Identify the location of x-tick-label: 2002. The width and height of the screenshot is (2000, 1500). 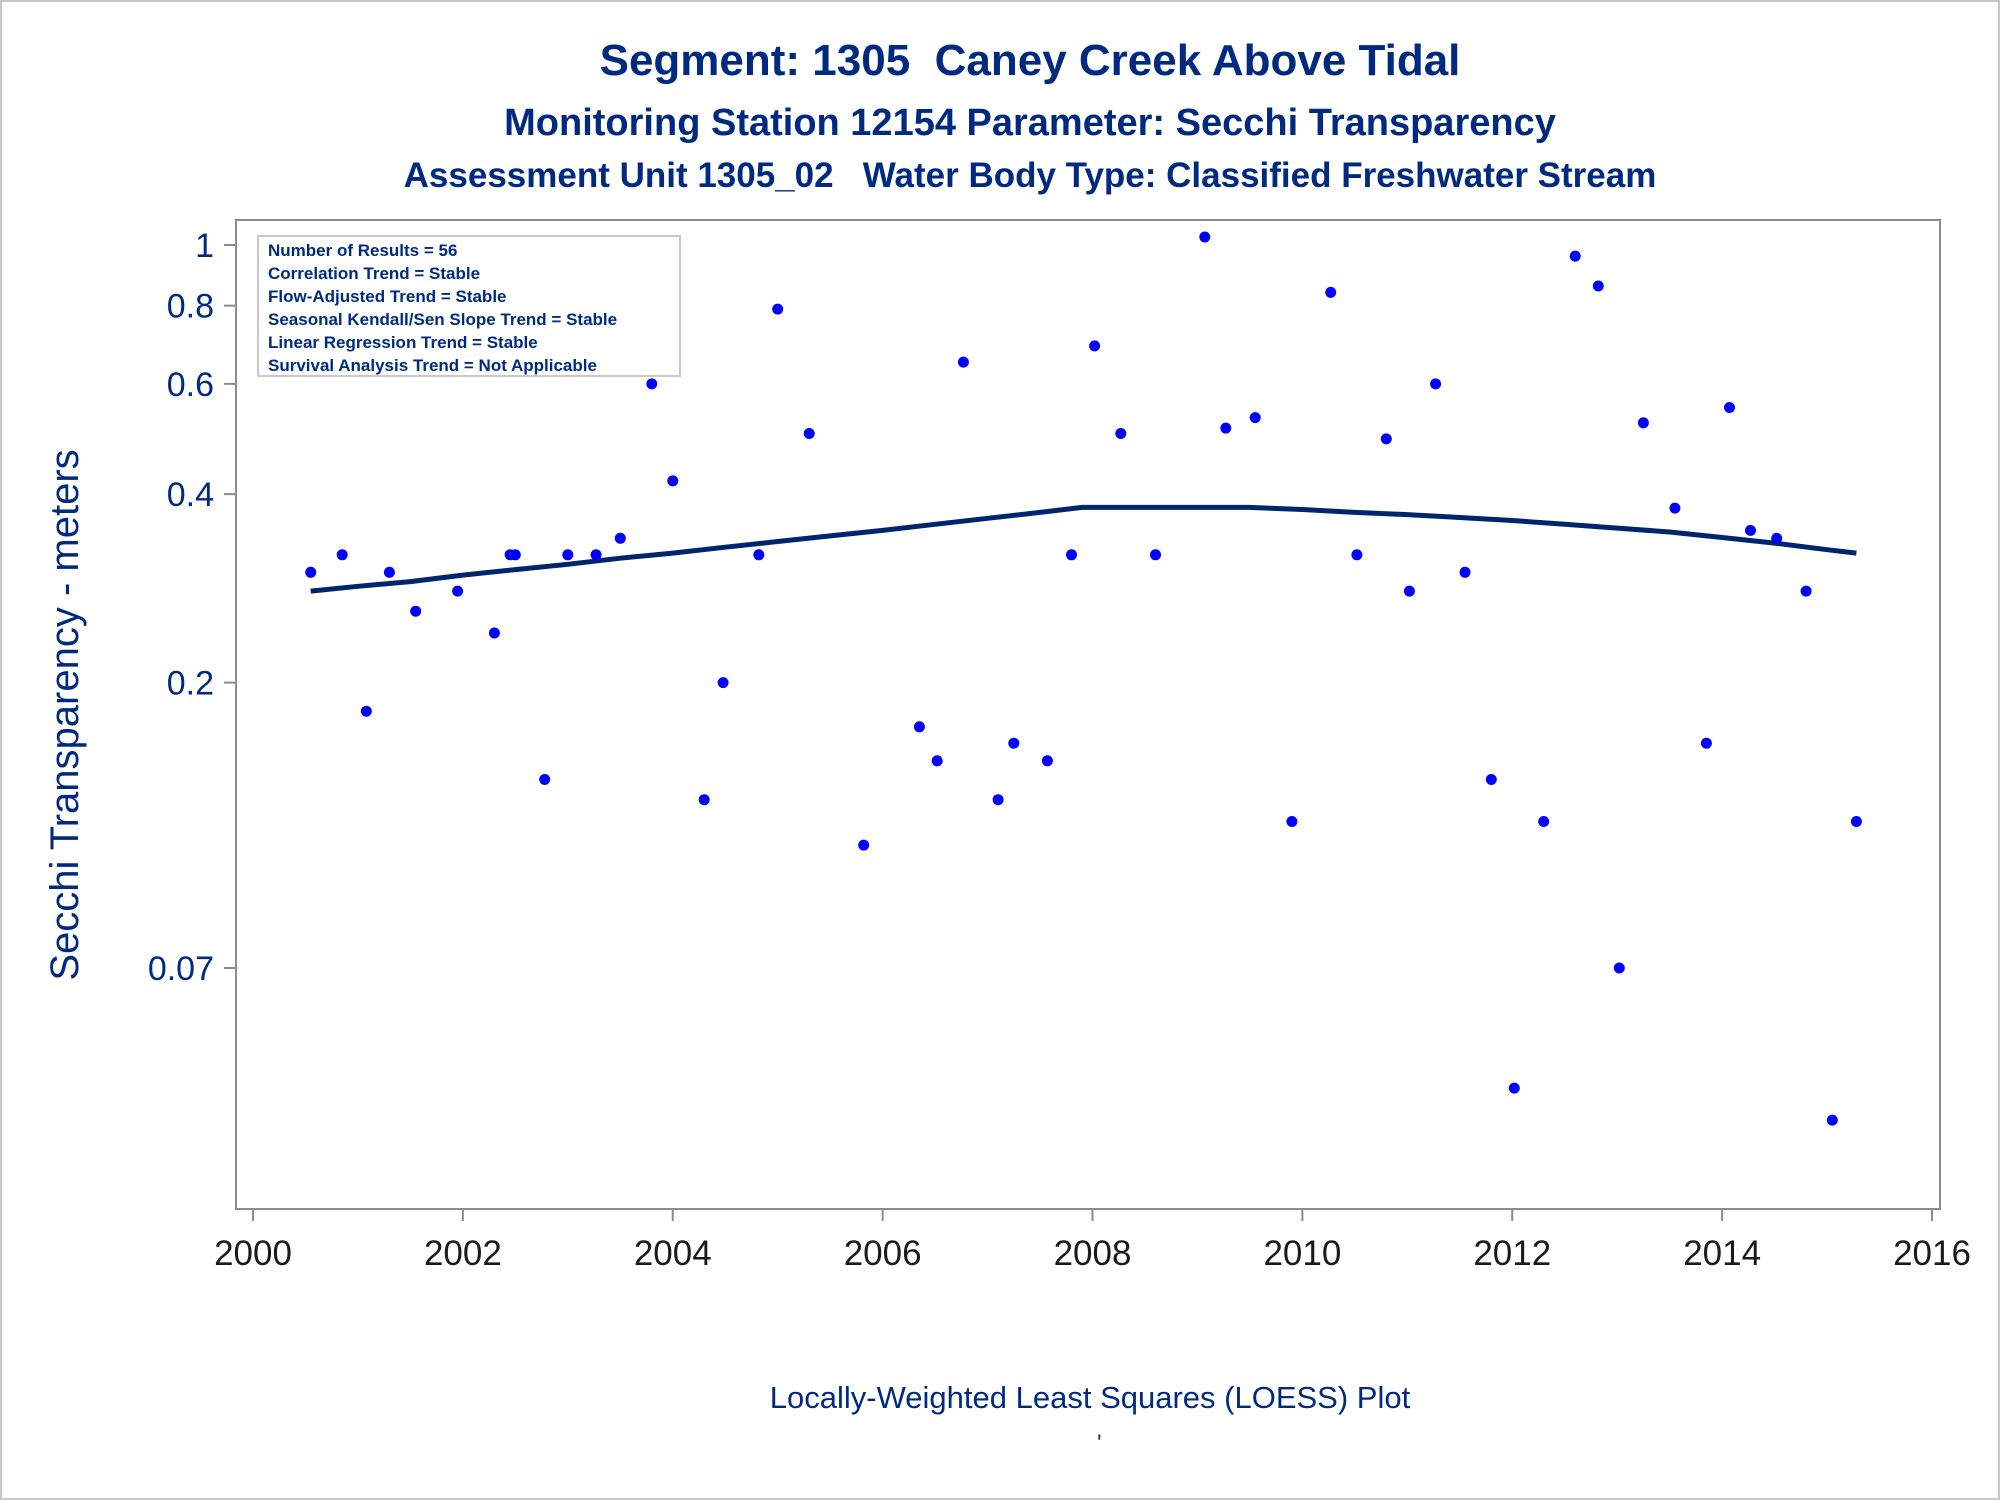
(463, 1253).